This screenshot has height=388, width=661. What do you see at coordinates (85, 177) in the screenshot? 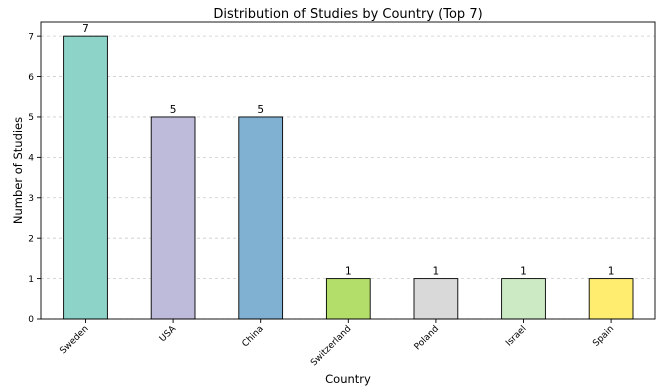
I see `bar-sweden` at bounding box center [85, 177].